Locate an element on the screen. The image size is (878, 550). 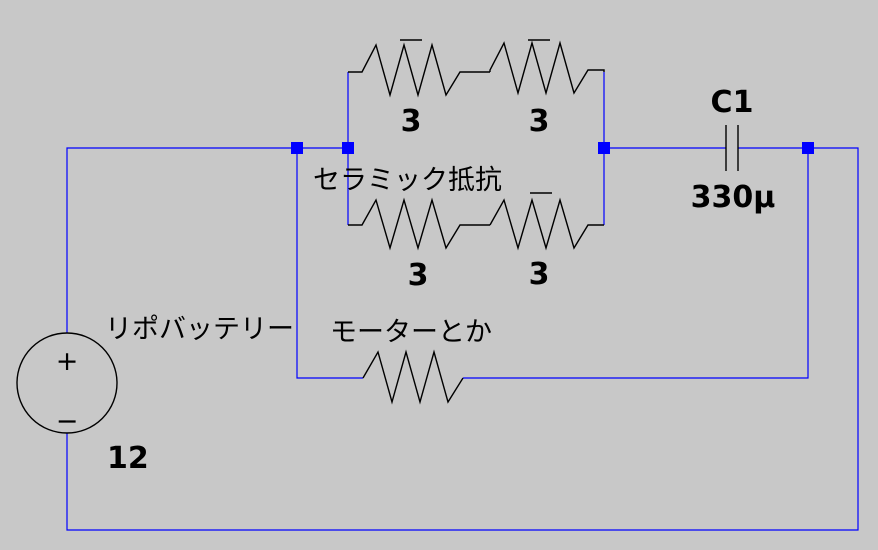
junction-left is located at coordinates (297, 148).